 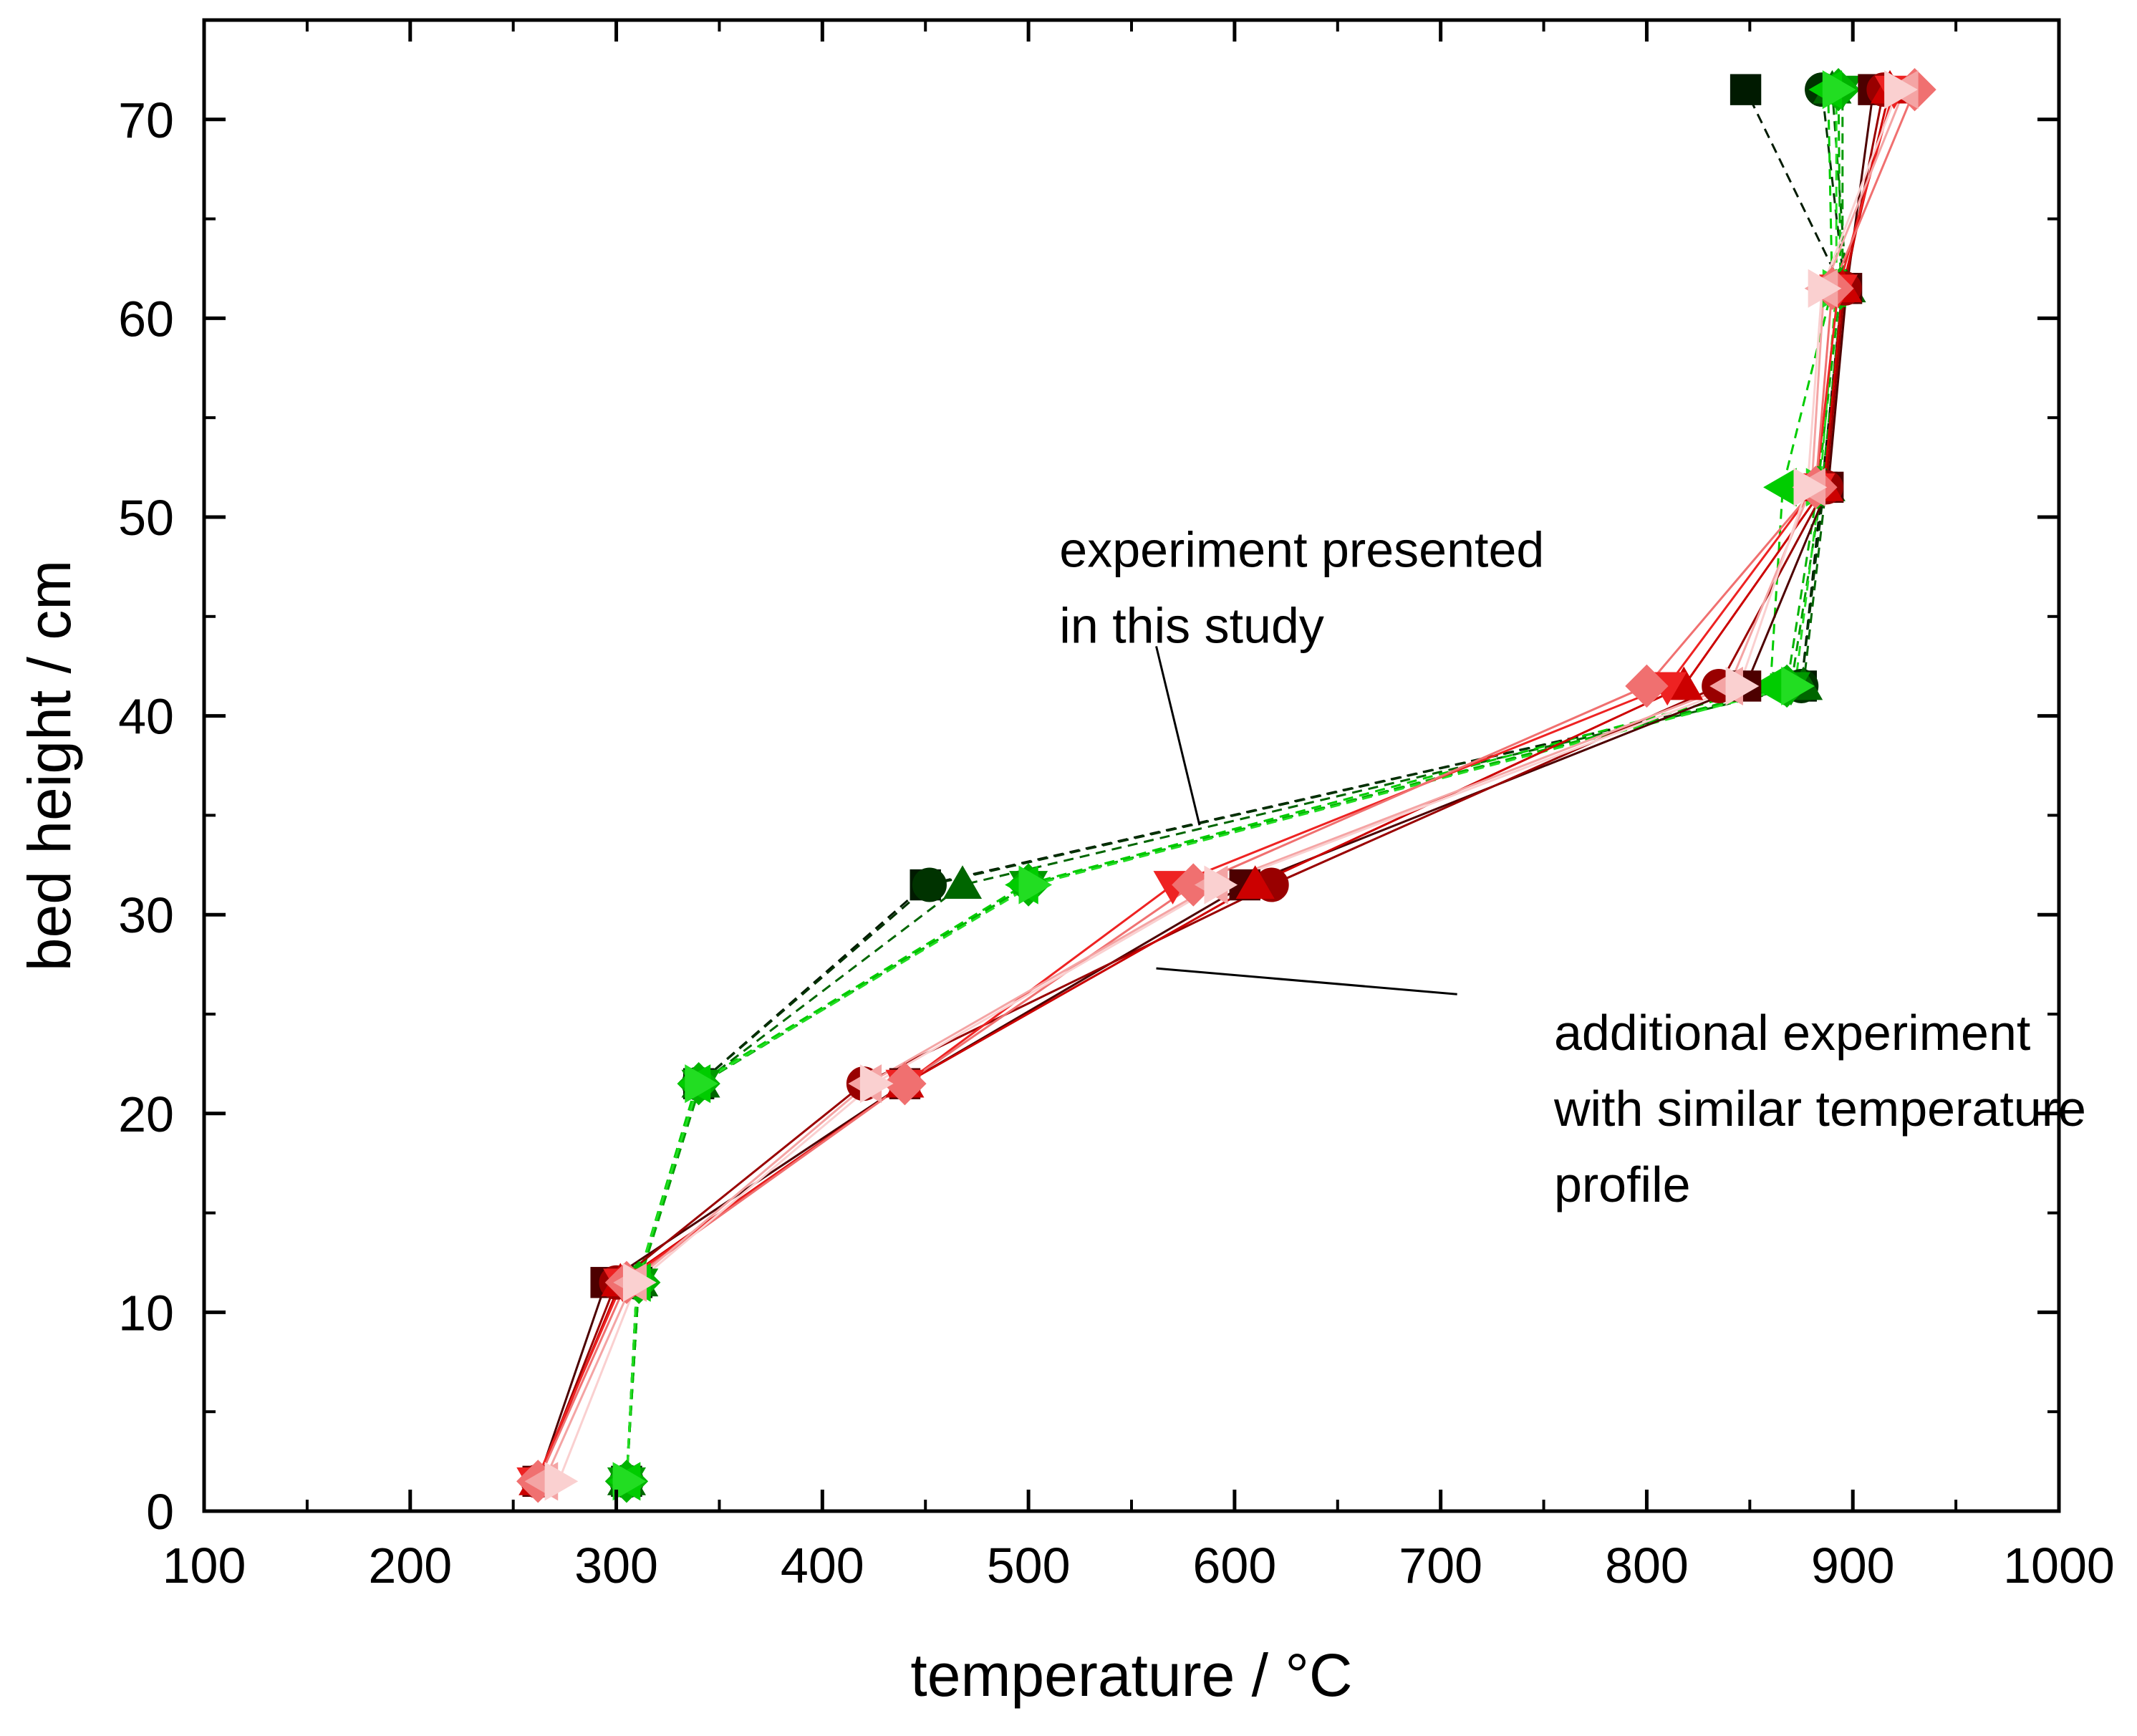 What do you see at coordinates (1191, 625) in the screenshot?
I see `annotation-line: in this study` at bounding box center [1191, 625].